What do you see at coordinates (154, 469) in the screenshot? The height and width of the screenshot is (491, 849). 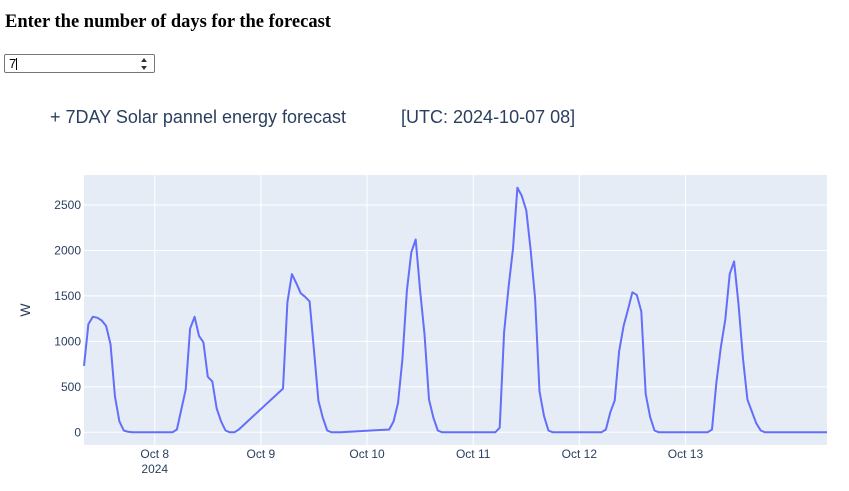 I see `x-year-label: 2024` at bounding box center [154, 469].